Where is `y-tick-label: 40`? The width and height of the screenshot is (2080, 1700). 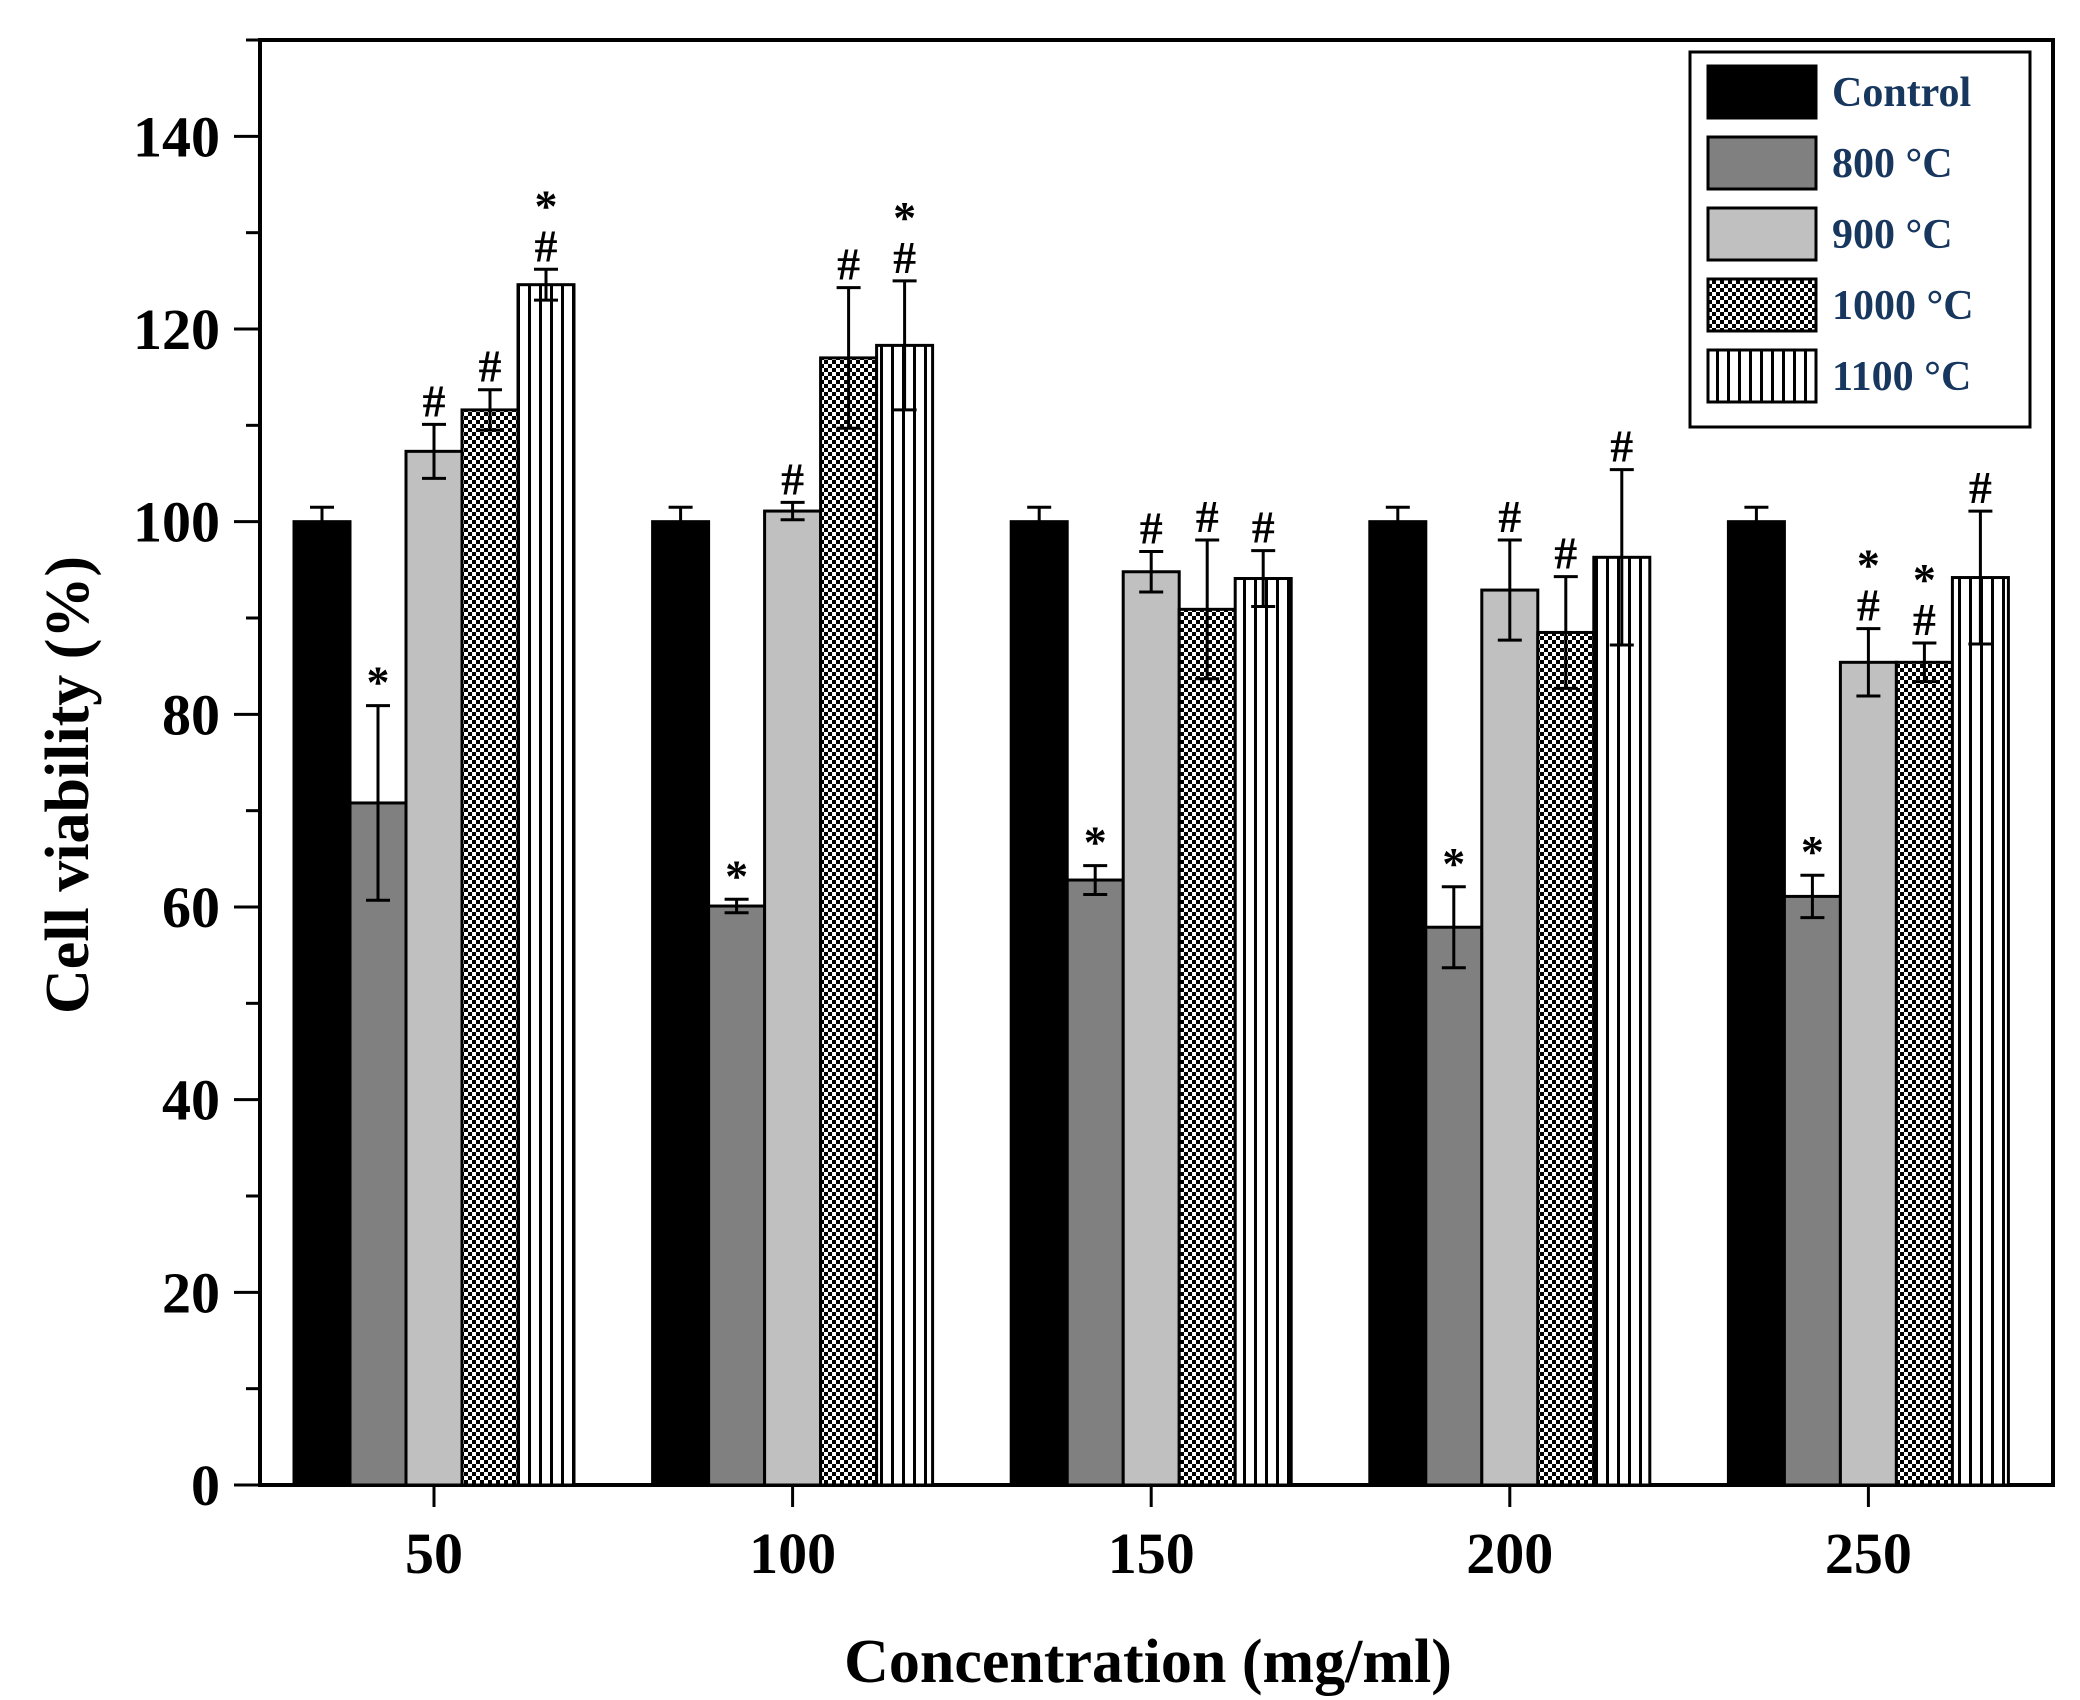 y-tick-label: 40 is located at coordinates (191, 1100).